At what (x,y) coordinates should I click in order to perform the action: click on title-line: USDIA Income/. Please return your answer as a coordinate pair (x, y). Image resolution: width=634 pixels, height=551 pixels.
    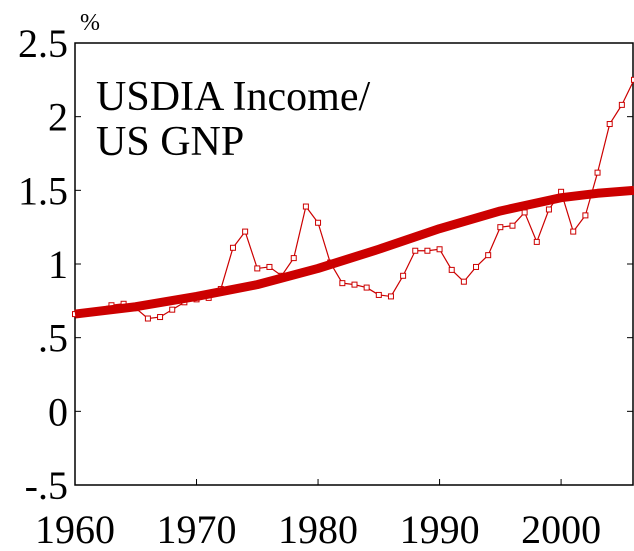
    Looking at the image, I should click on (233, 97).